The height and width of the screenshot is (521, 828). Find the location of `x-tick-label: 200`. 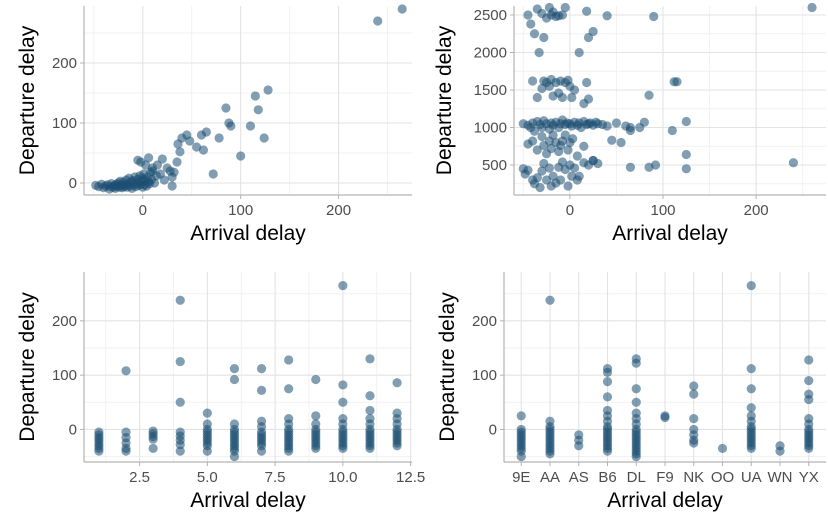

x-tick-label: 200 is located at coordinates (756, 210).